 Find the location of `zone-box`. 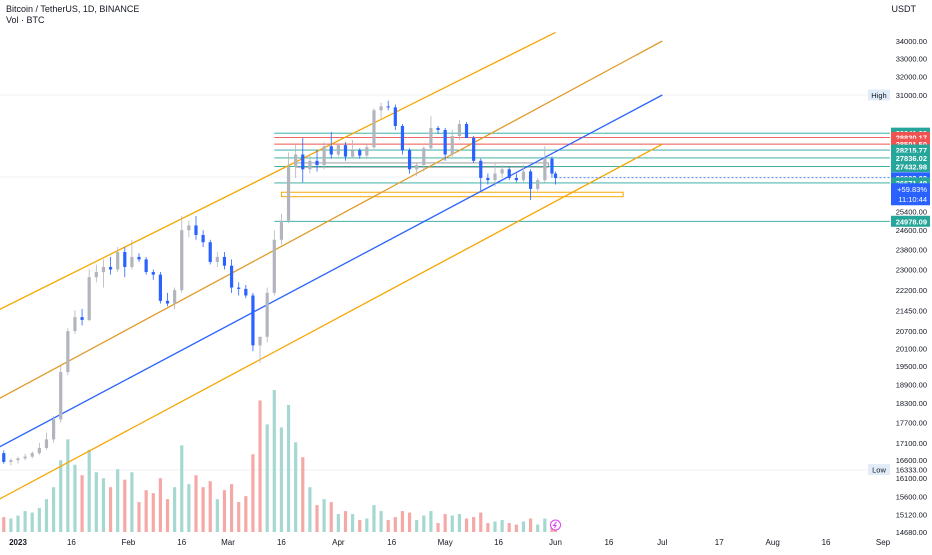

zone-box is located at coordinates (452, 194).